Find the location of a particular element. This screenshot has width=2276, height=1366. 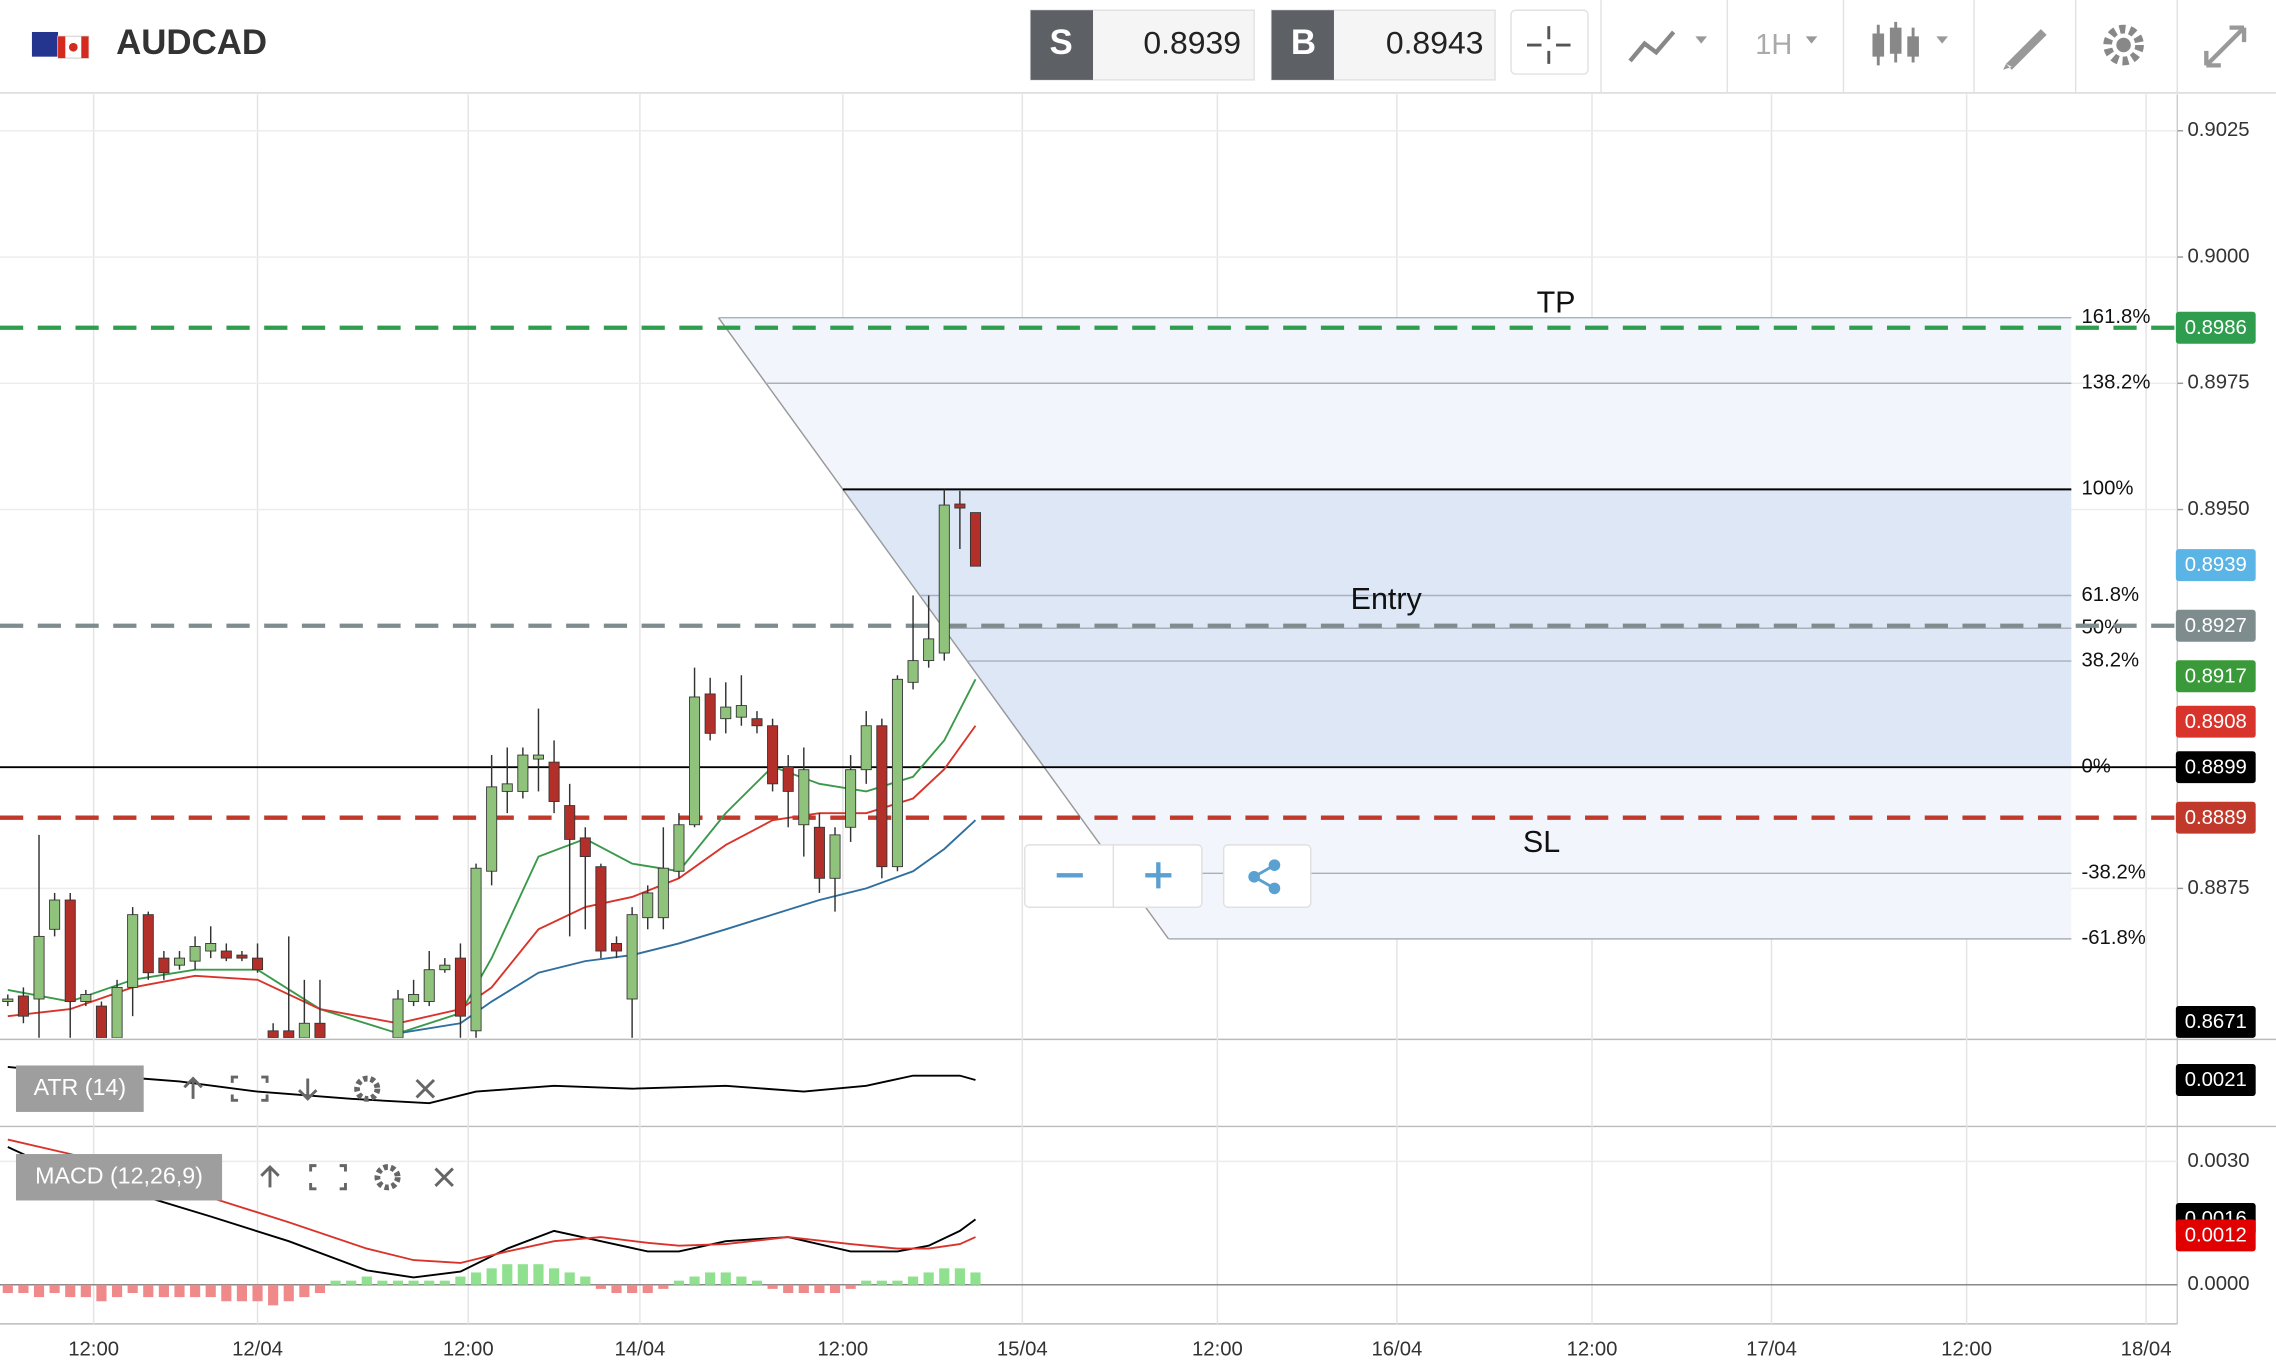

y-tick-label: 0.9025 is located at coordinates (2218, 130).